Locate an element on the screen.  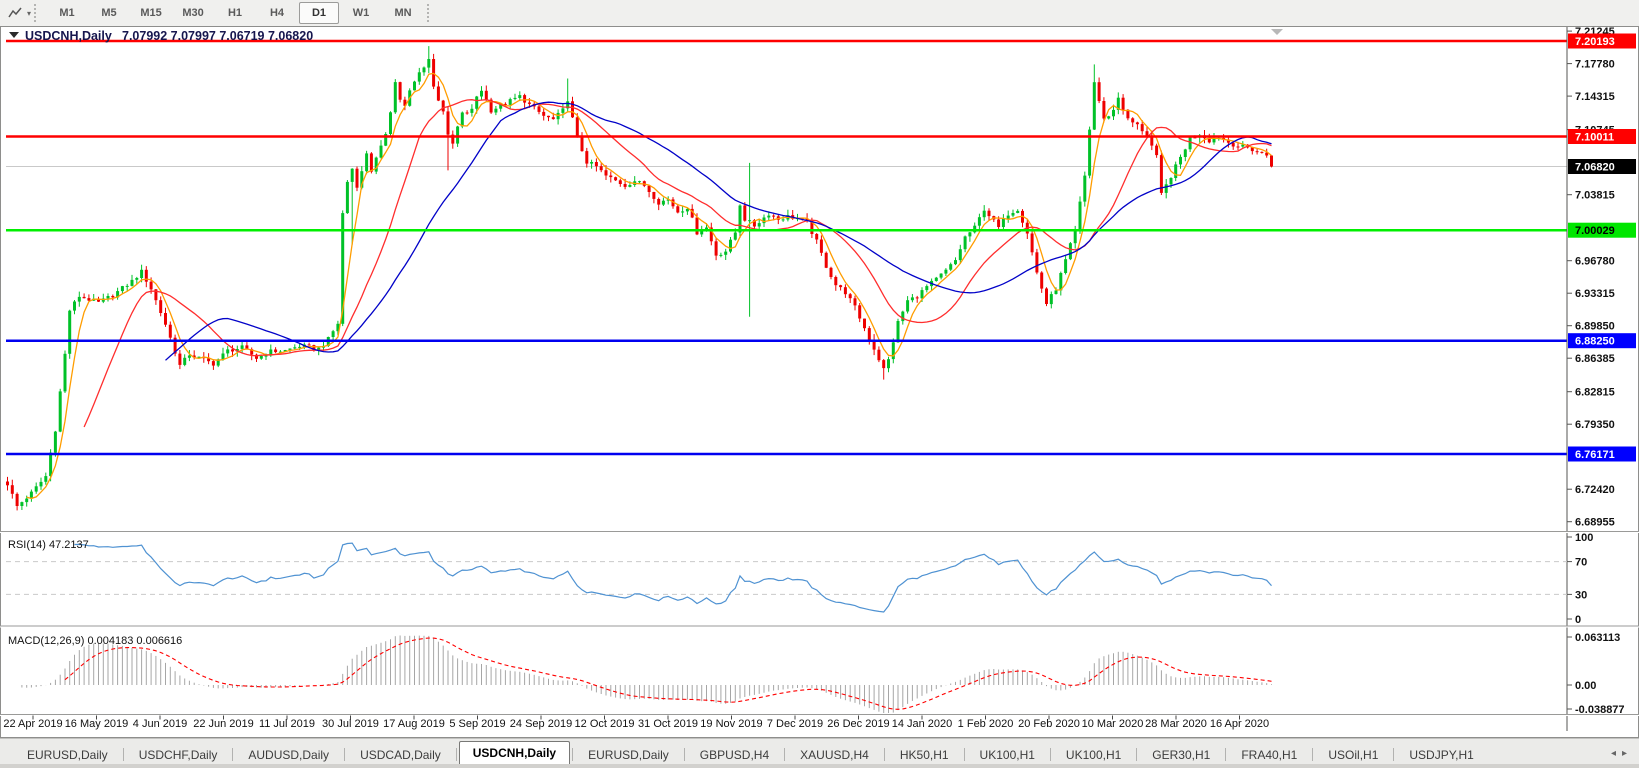
chart-tab-GER30-H1: GER30,H1 is located at coordinates (1181, 755).